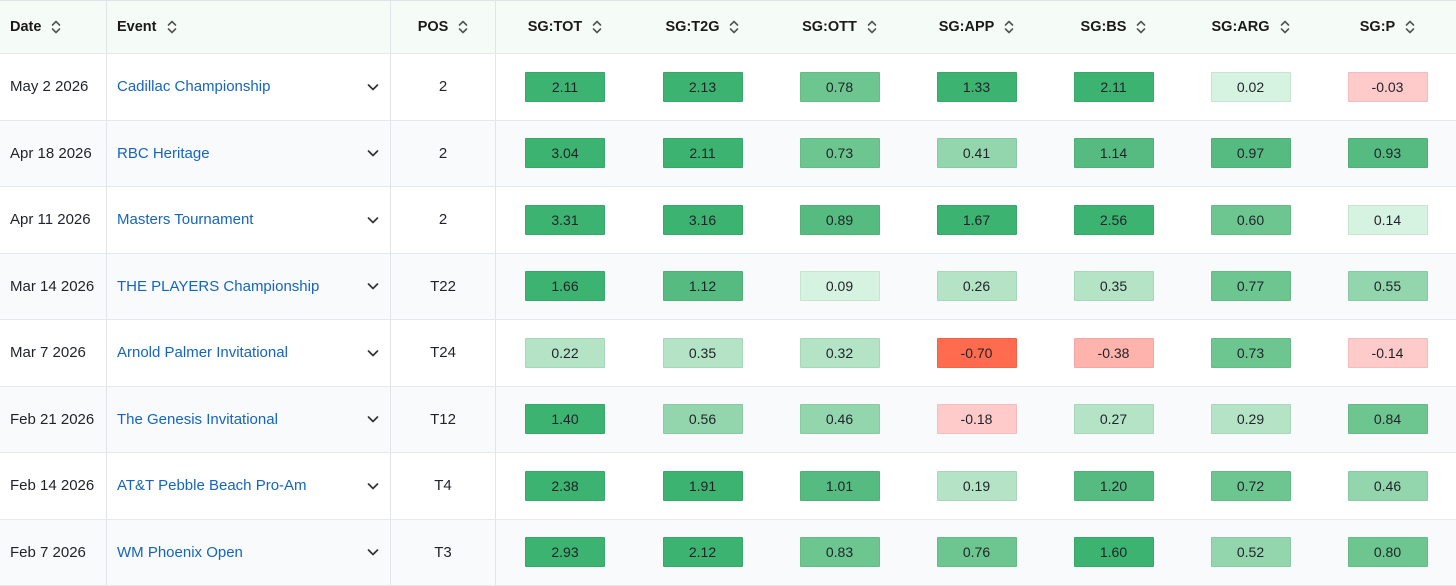 The image size is (1456, 586). I want to click on col-header-sg-p: SG:P, so click(1387, 27).